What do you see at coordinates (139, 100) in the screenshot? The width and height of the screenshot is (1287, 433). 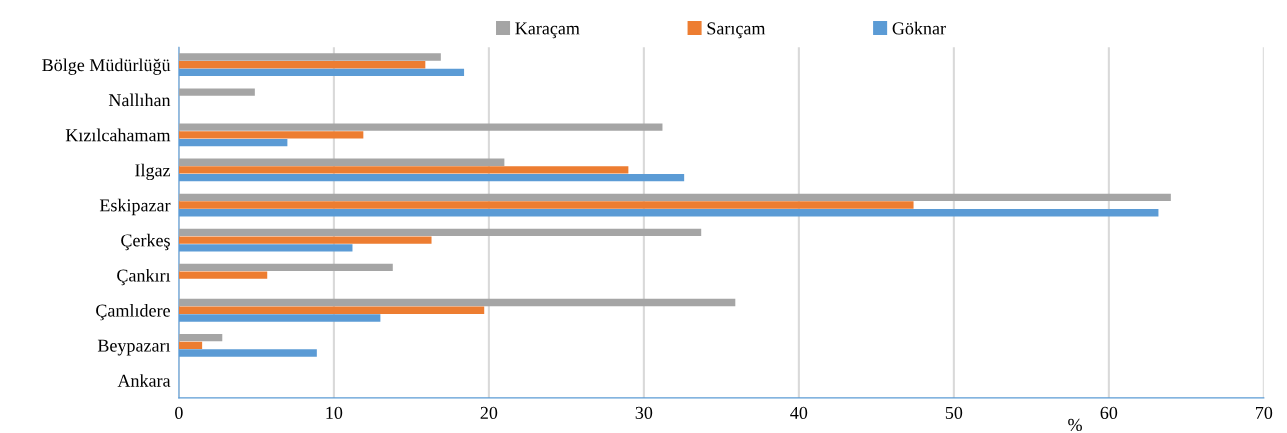 I see `y-tick-label: Nallıhan` at bounding box center [139, 100].